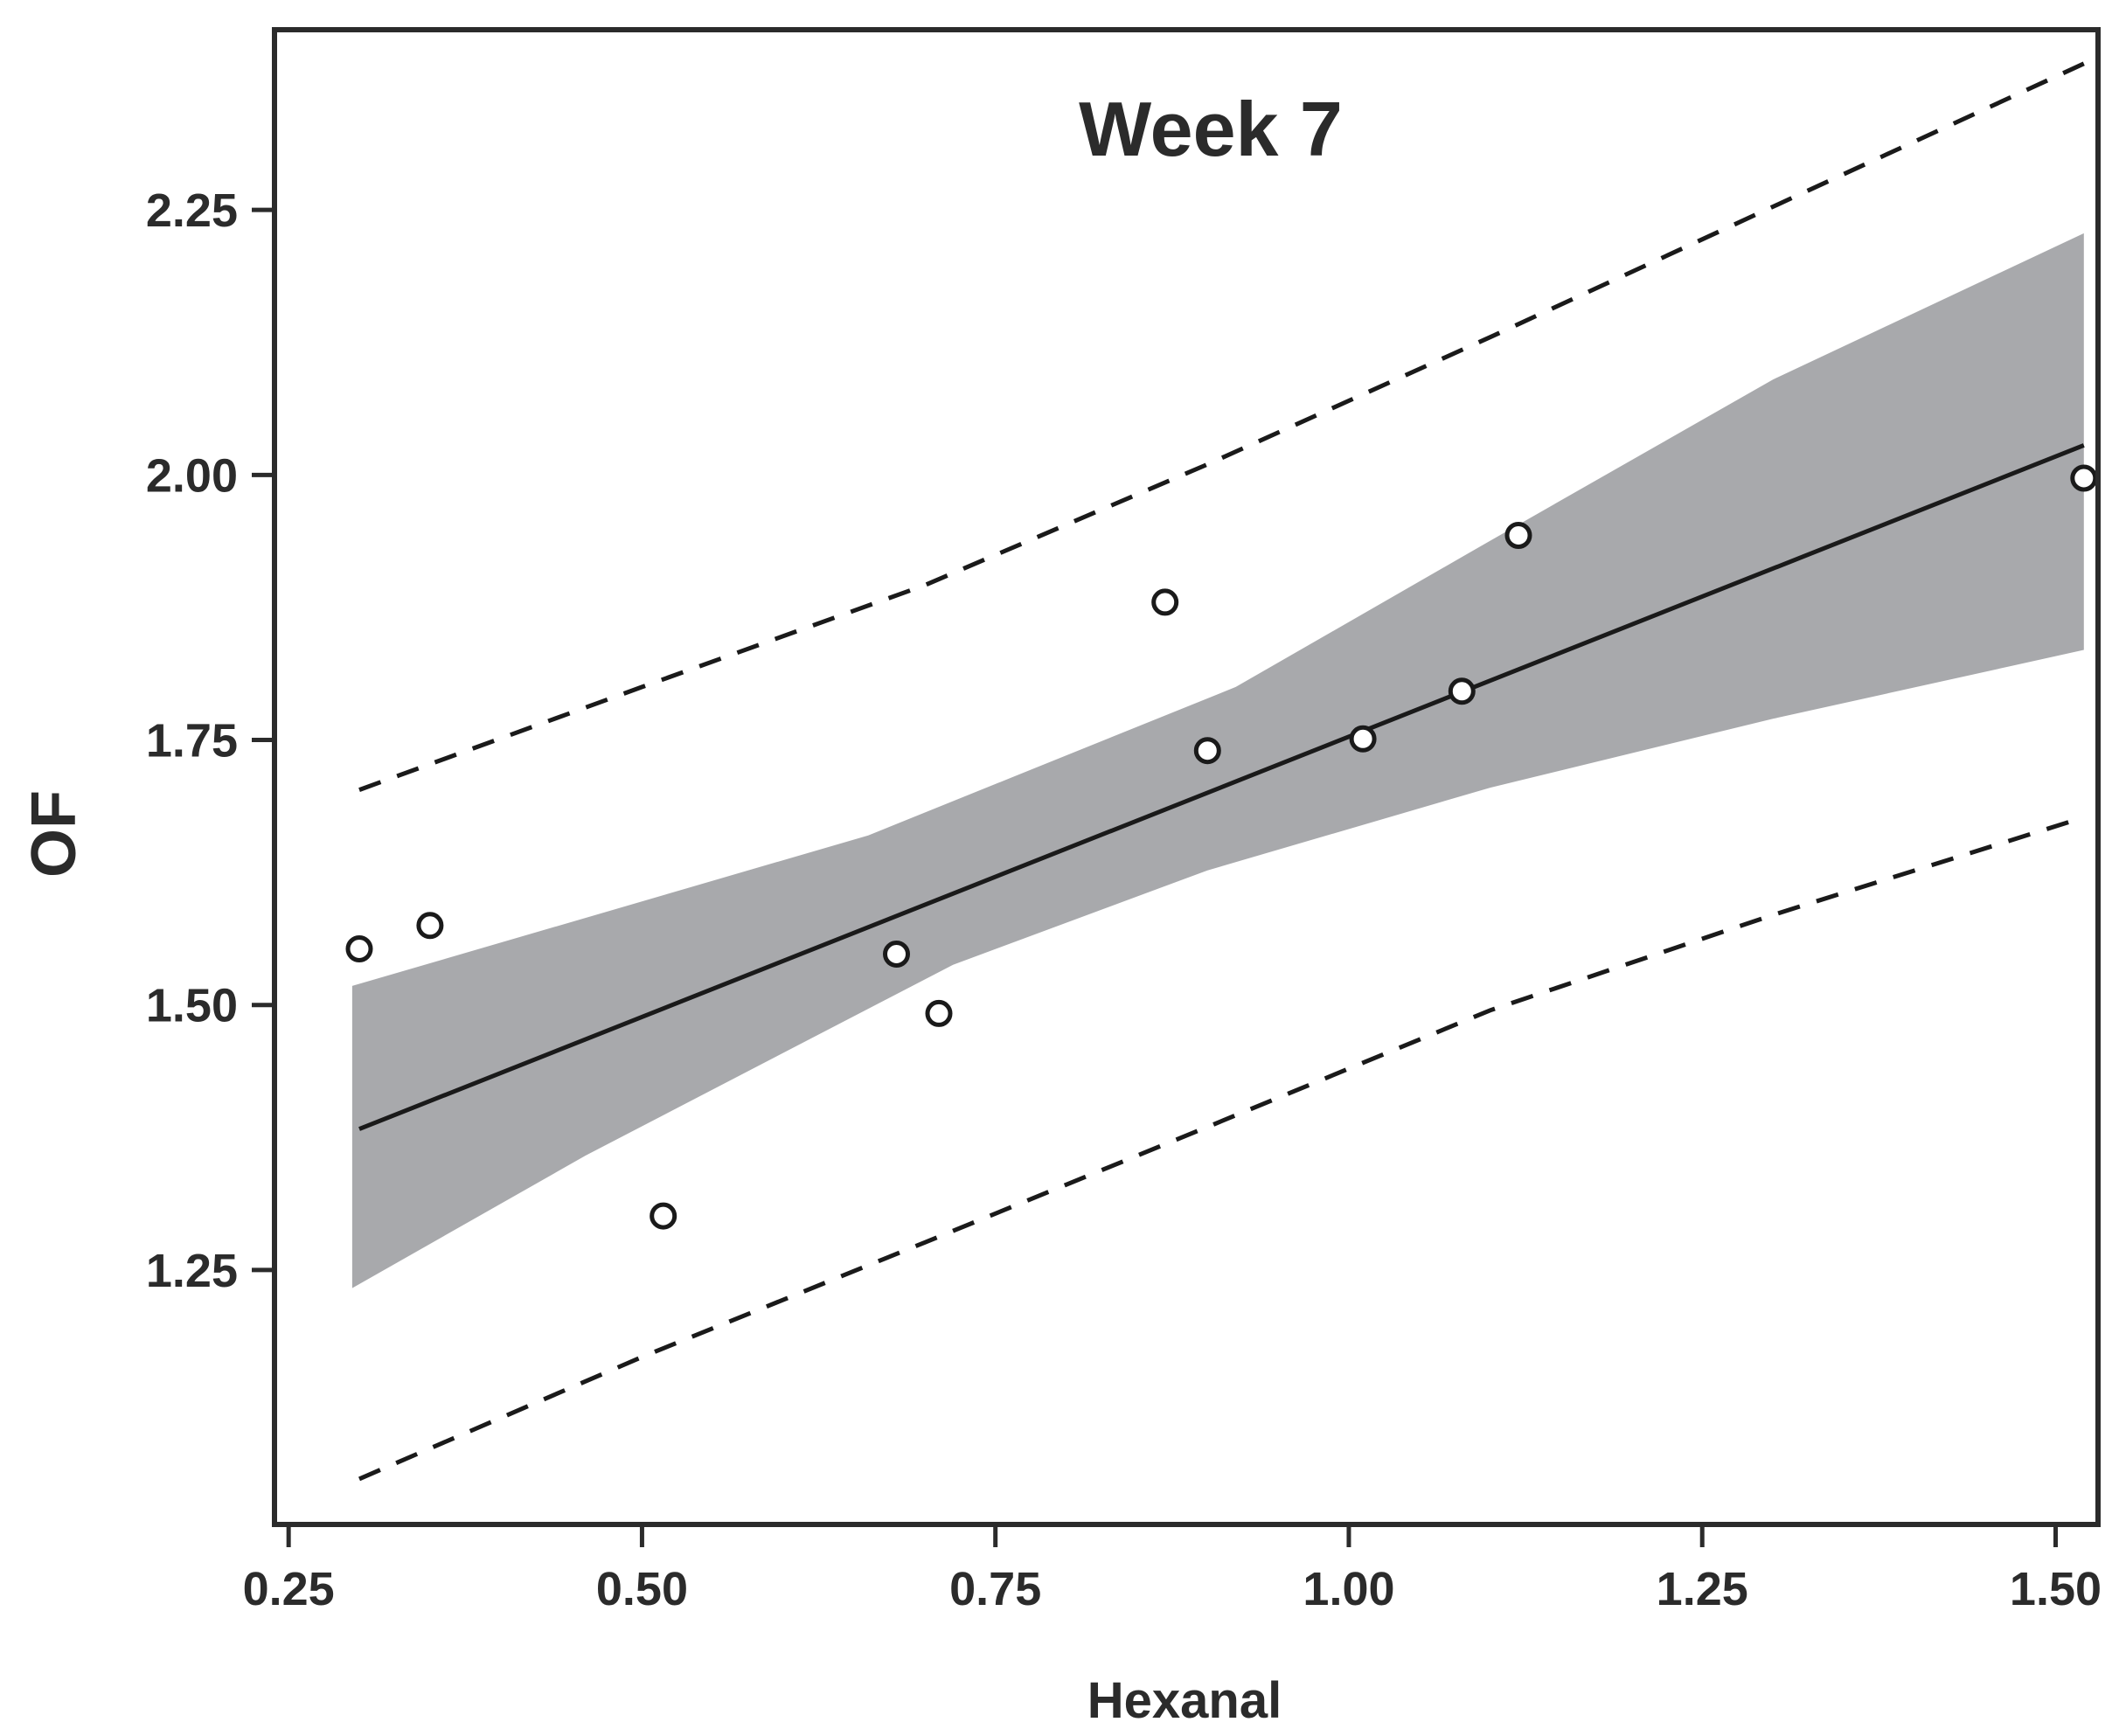  Describe the element at coordinates (1211, 129) in the screenshot. I see `chart-title: Week 7` at that location.